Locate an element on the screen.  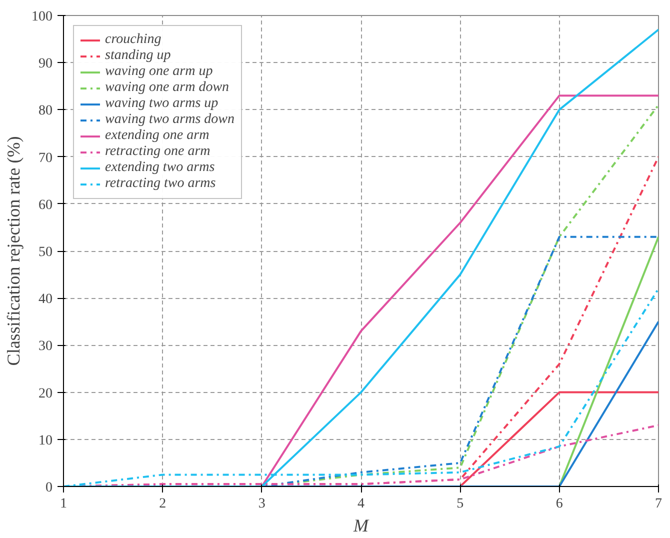
x-tick-label: 1 is located at coordinates (63, 504).